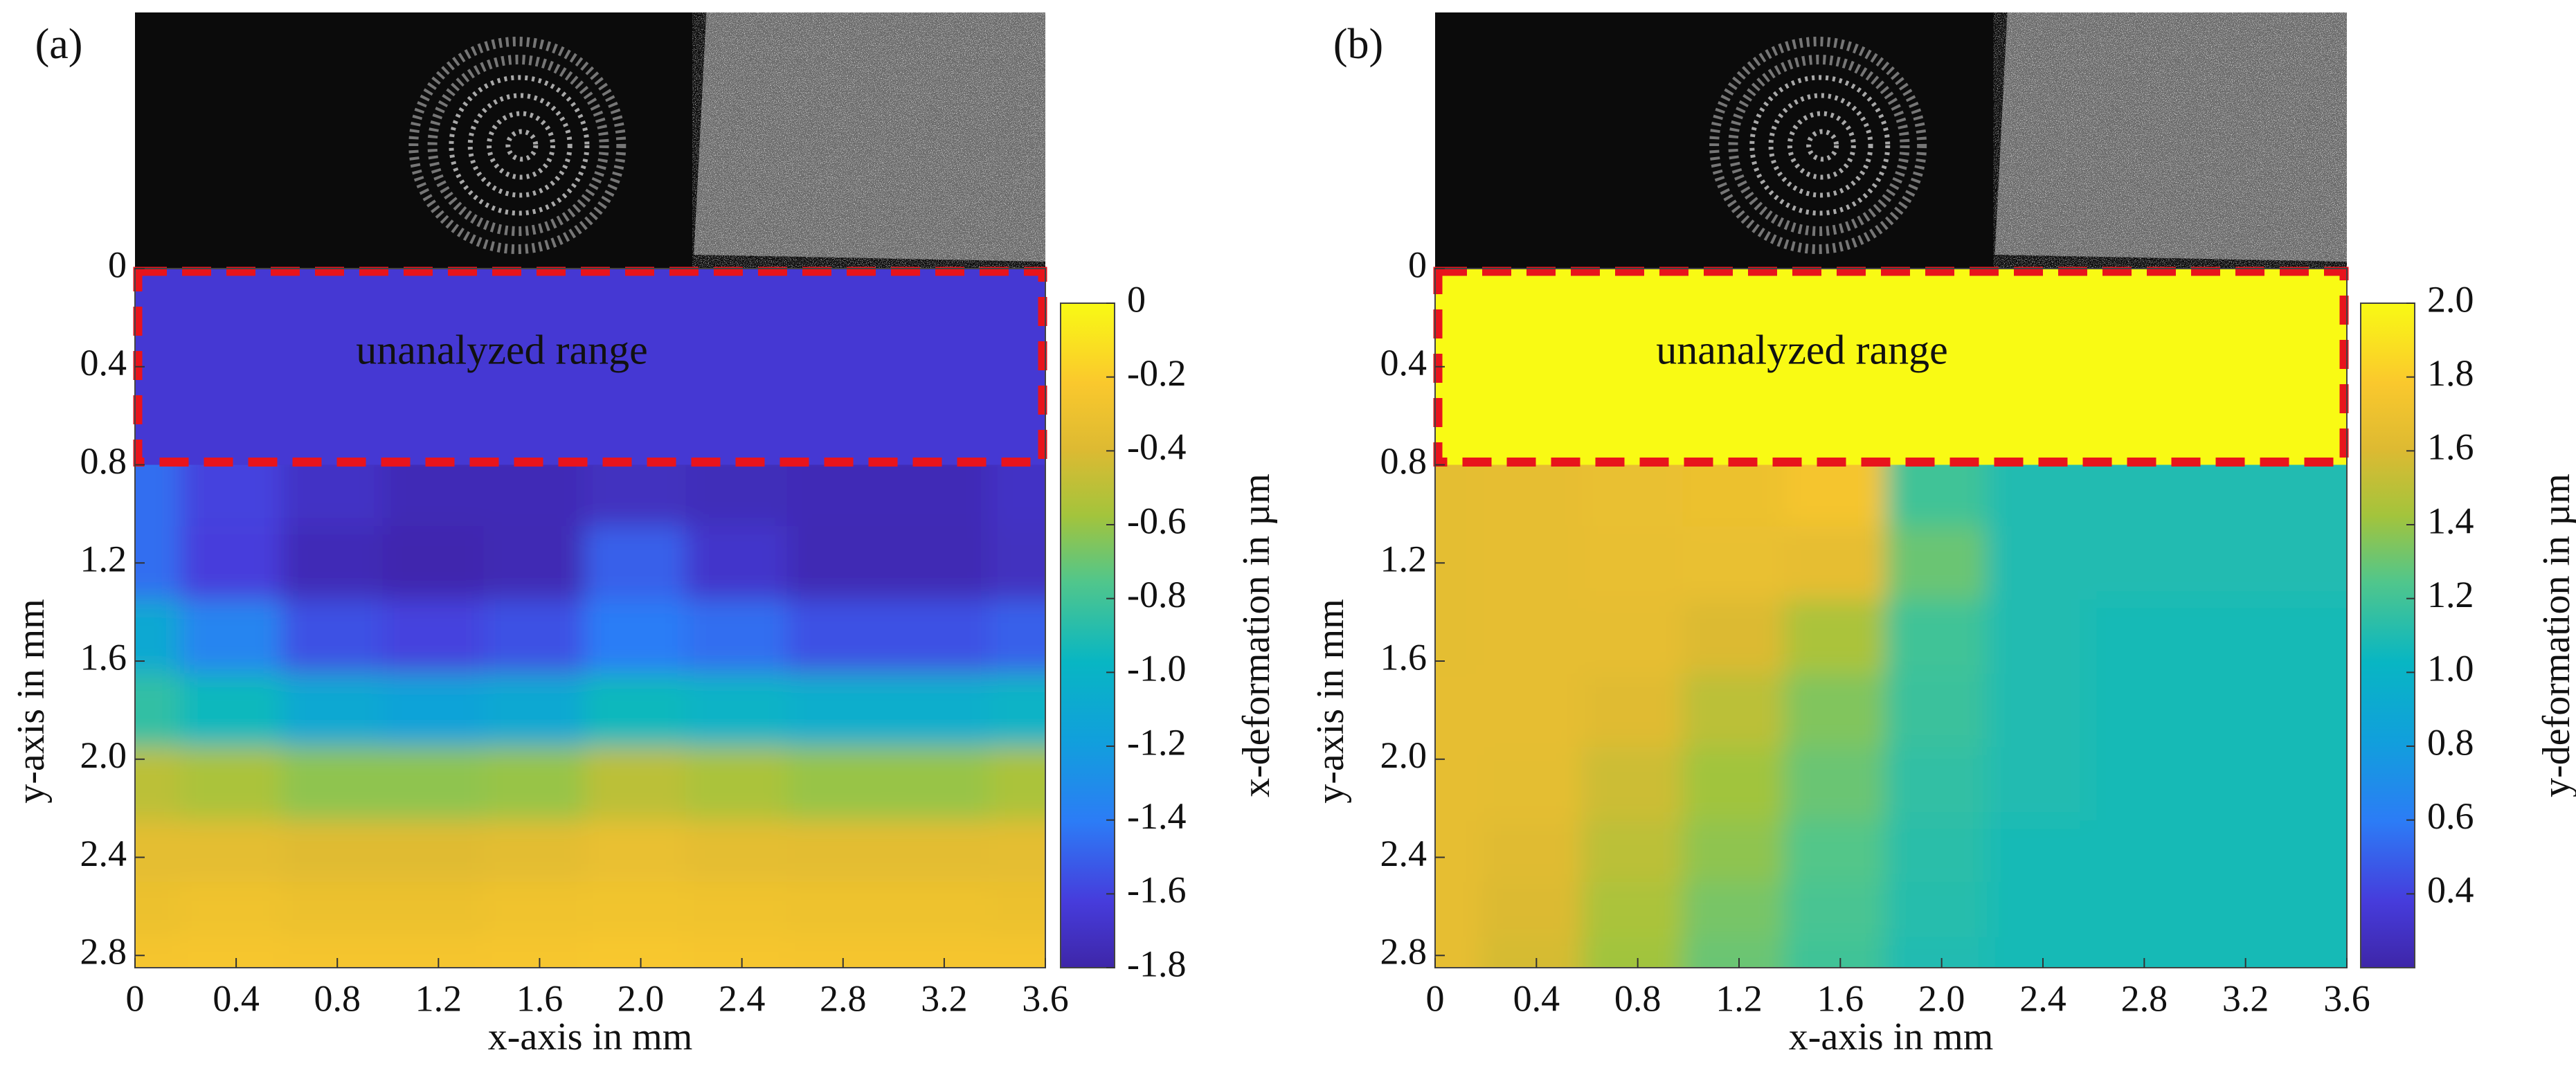 This screenshot has width=2576, height=1075. I want to click on y-tick-label: 0.4, so click(1403, 363).